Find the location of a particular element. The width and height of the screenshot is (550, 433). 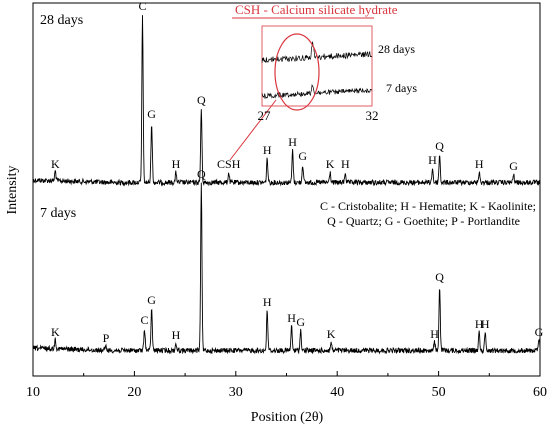

x-tick-label: 30 is located at coordinates (236, 392).